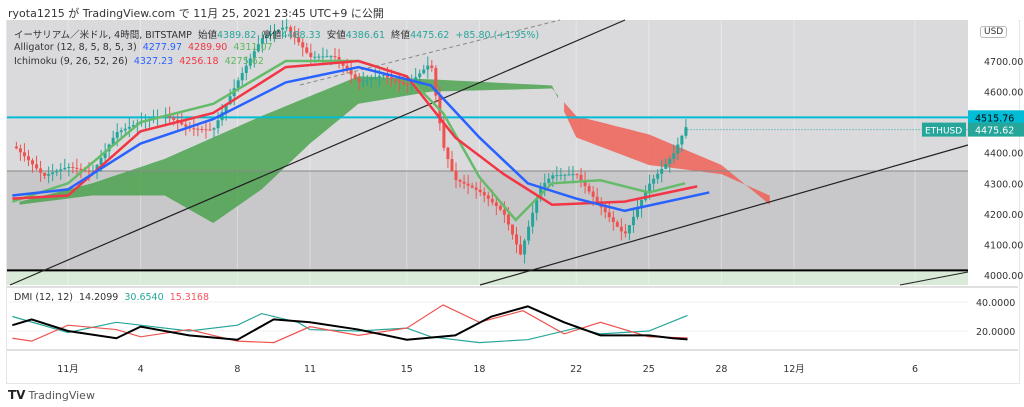 The width and height of the screenshot is (1024, 407). Describe the element at coordinates (993, 190) in the screenshot. I see `price-axis` at that location.